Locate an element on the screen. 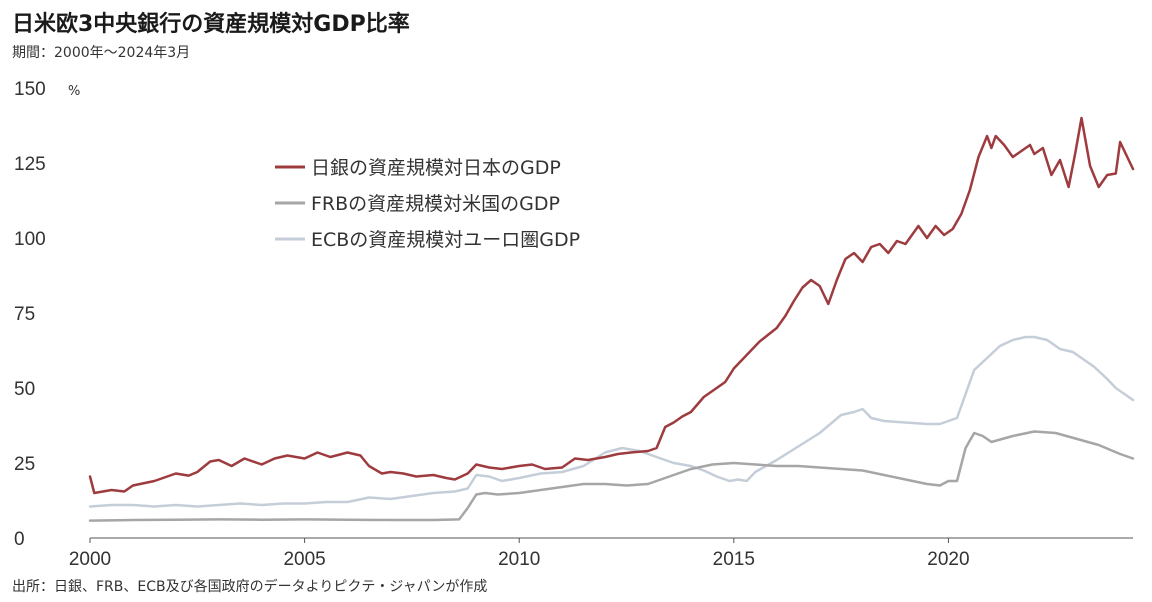 This screenshot has width=1152, height=602. legend-label-2: FRBの資産規模対米国のGDP is located at coordinates (435, 204).